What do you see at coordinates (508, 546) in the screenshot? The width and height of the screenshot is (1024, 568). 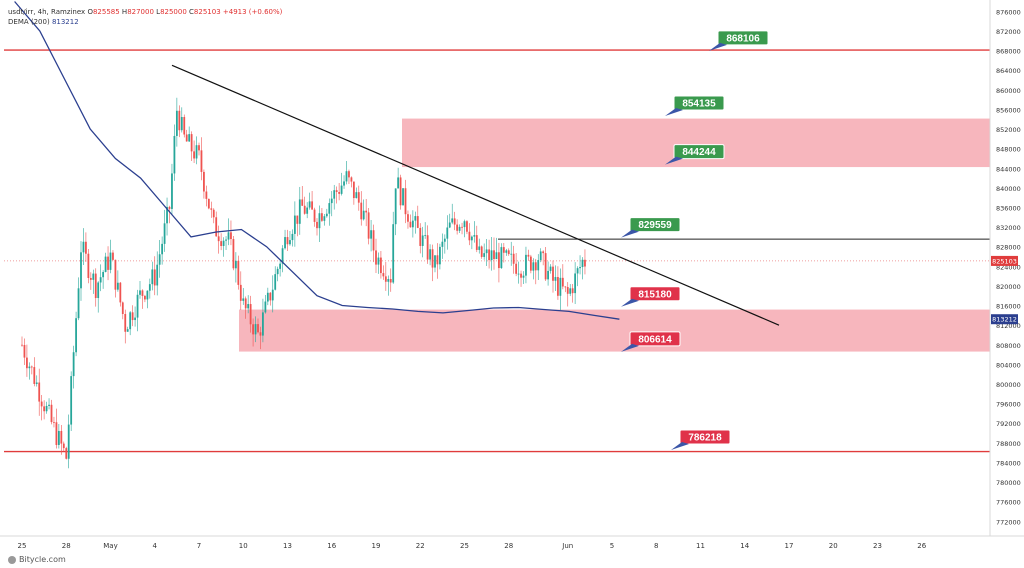 I see `x-tick-label: 28` at bounding box center [508, 546].